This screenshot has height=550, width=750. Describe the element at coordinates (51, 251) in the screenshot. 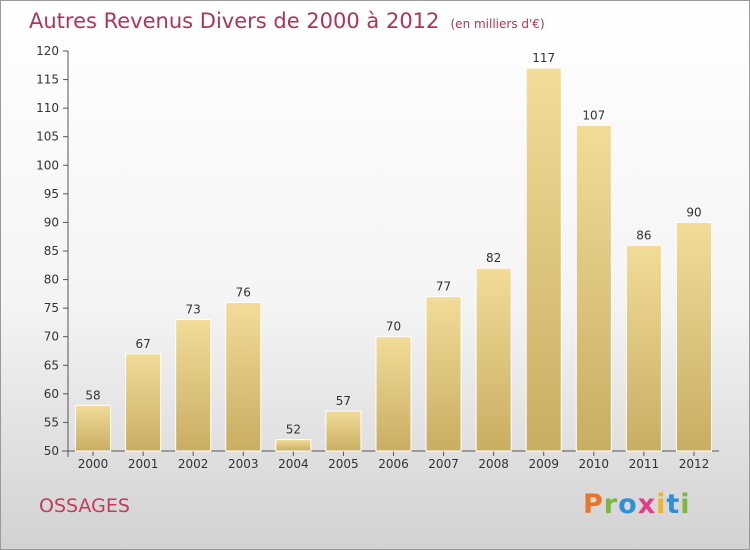

I see `y-tick-label: 85` at that location.